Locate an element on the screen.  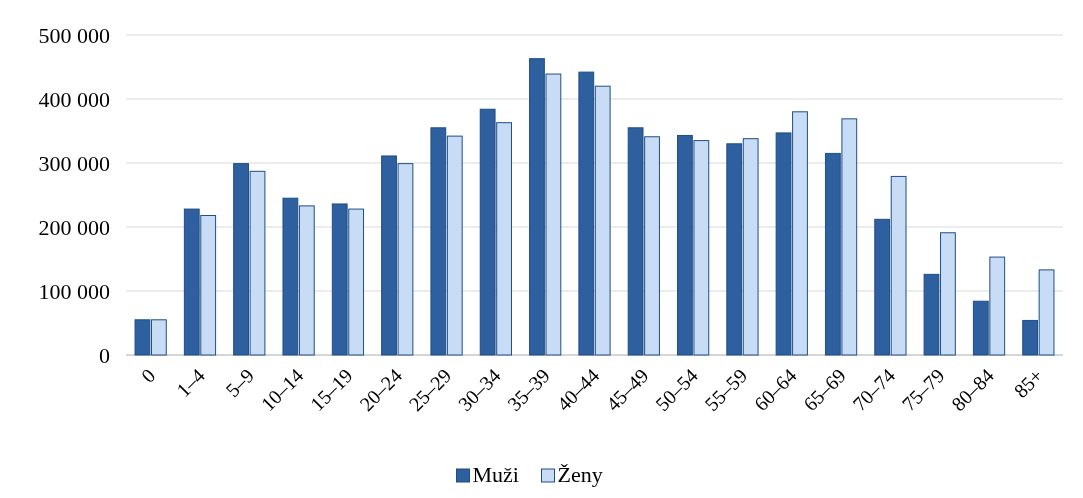
y-tick-label: 500 000 is located at coordinates (74, 35).